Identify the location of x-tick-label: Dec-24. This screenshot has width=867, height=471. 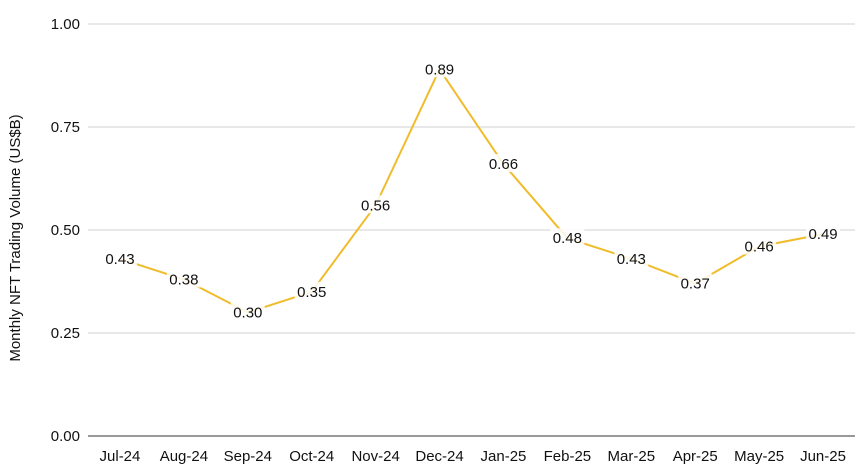
(439, 456).